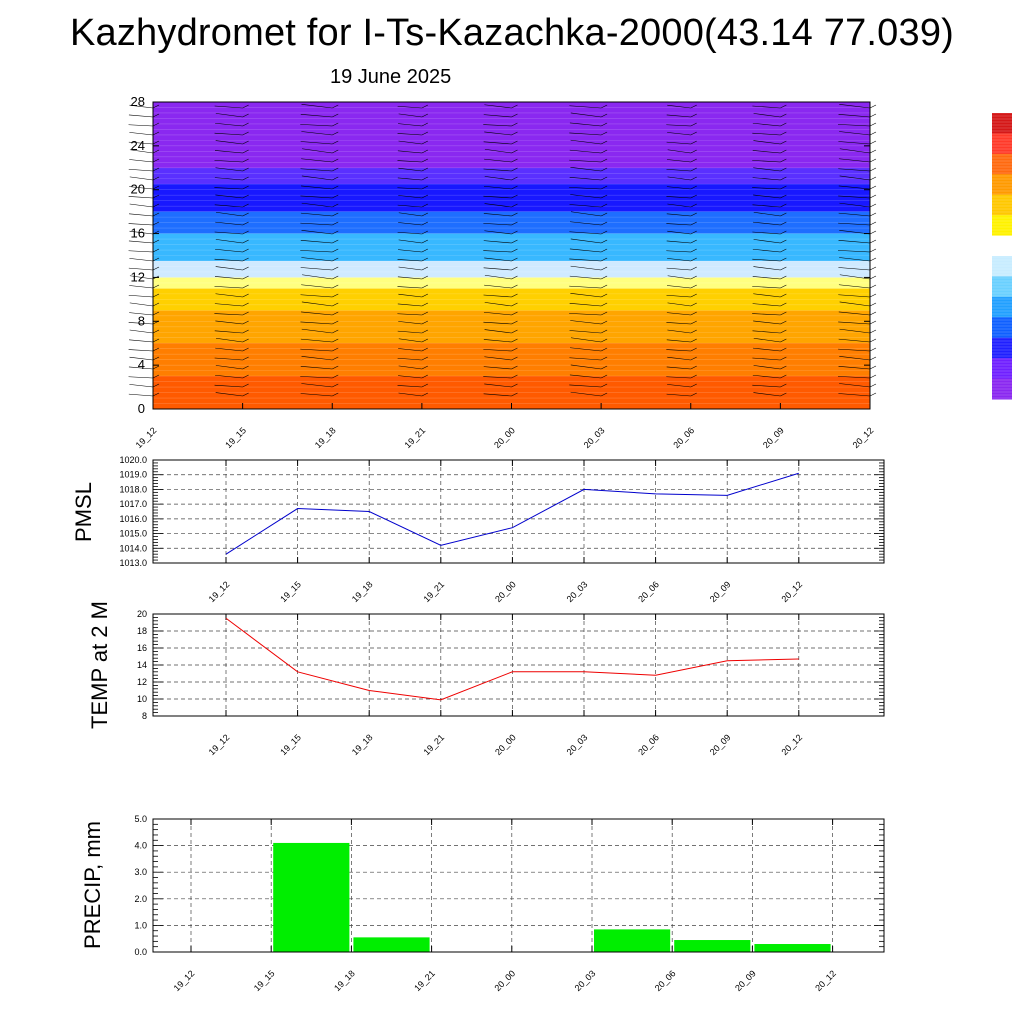  I want to click on y-tick-label: 8, so click(141, 320).